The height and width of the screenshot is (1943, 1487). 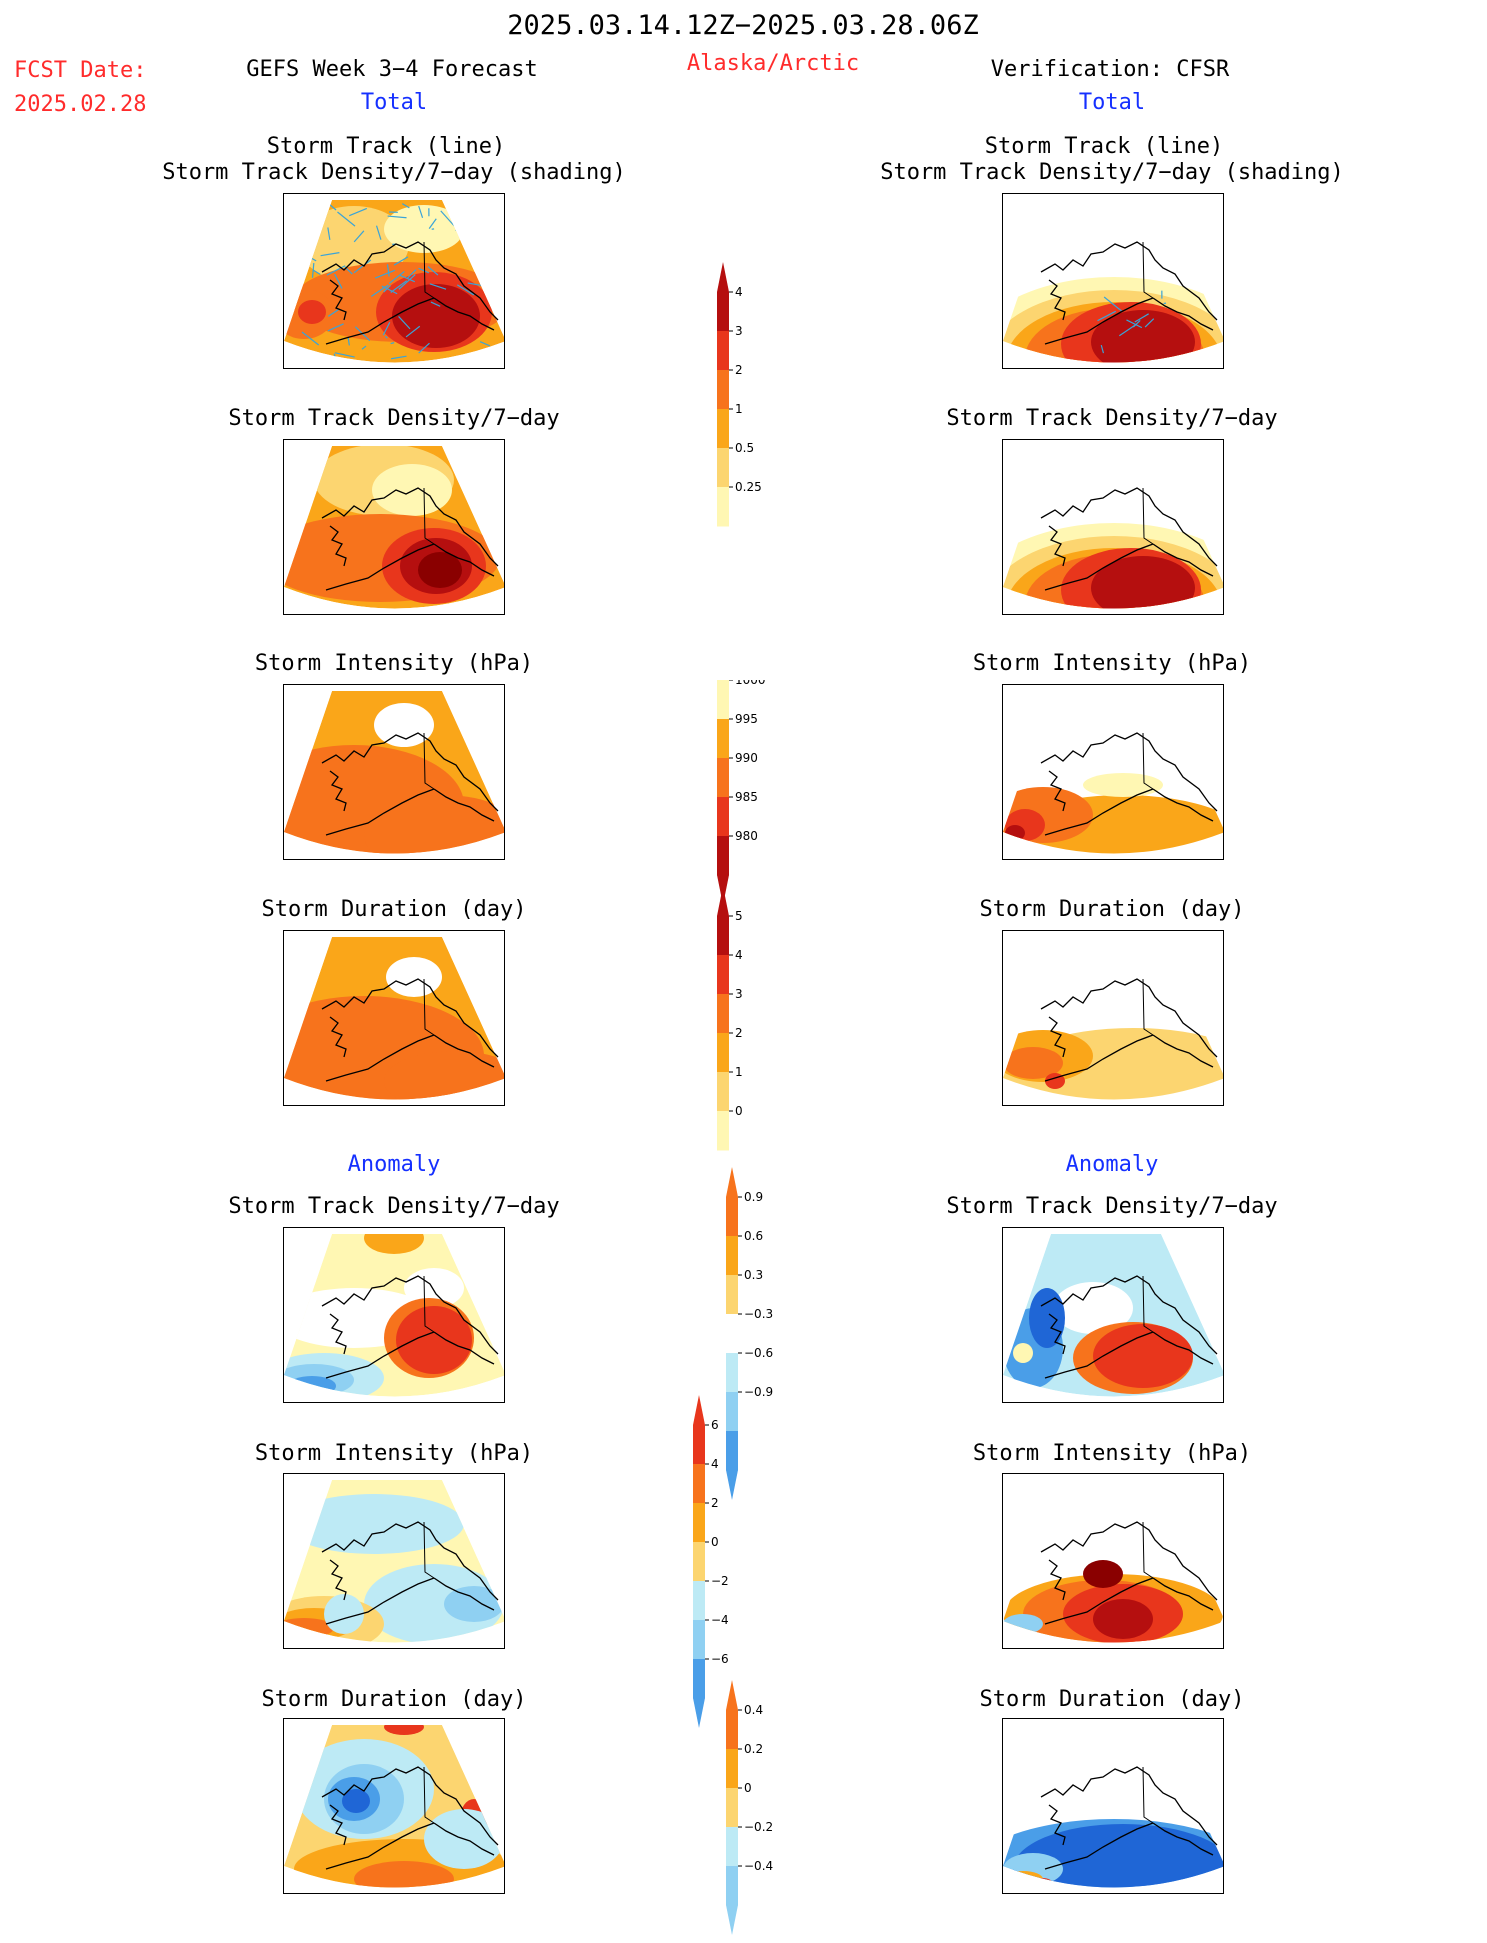 What do you see at coordinates (1113, 1315) in the screenshot?
I see `map-anom-density-verification` at bounding box center [1113, 1315].